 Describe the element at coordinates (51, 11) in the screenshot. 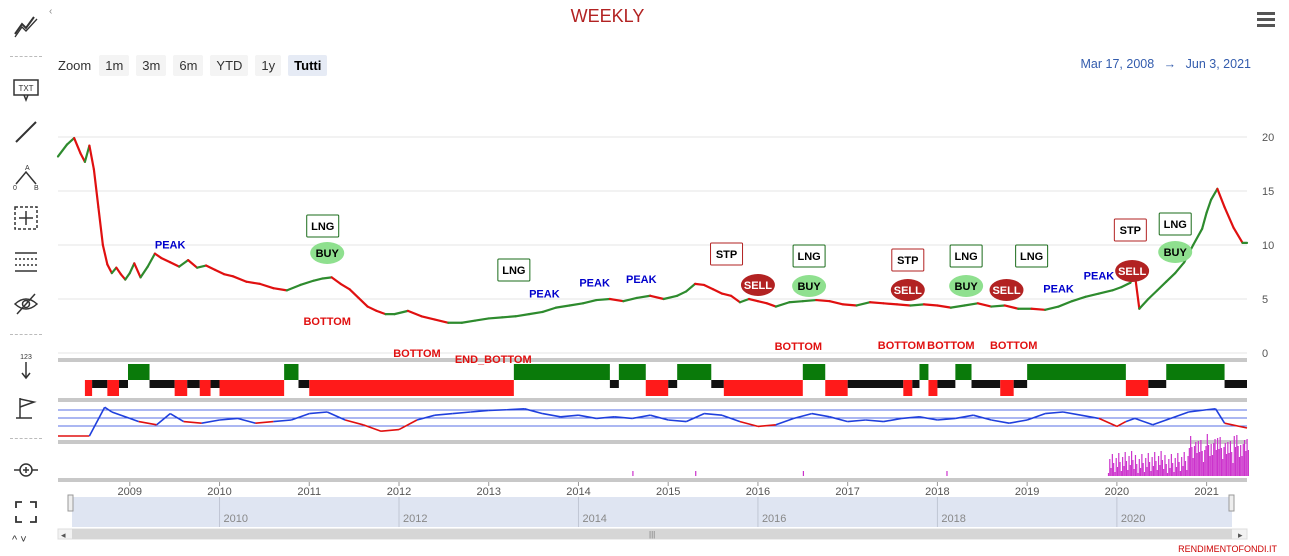

I see `collapse-toolbar-icon: ‹` at that location.